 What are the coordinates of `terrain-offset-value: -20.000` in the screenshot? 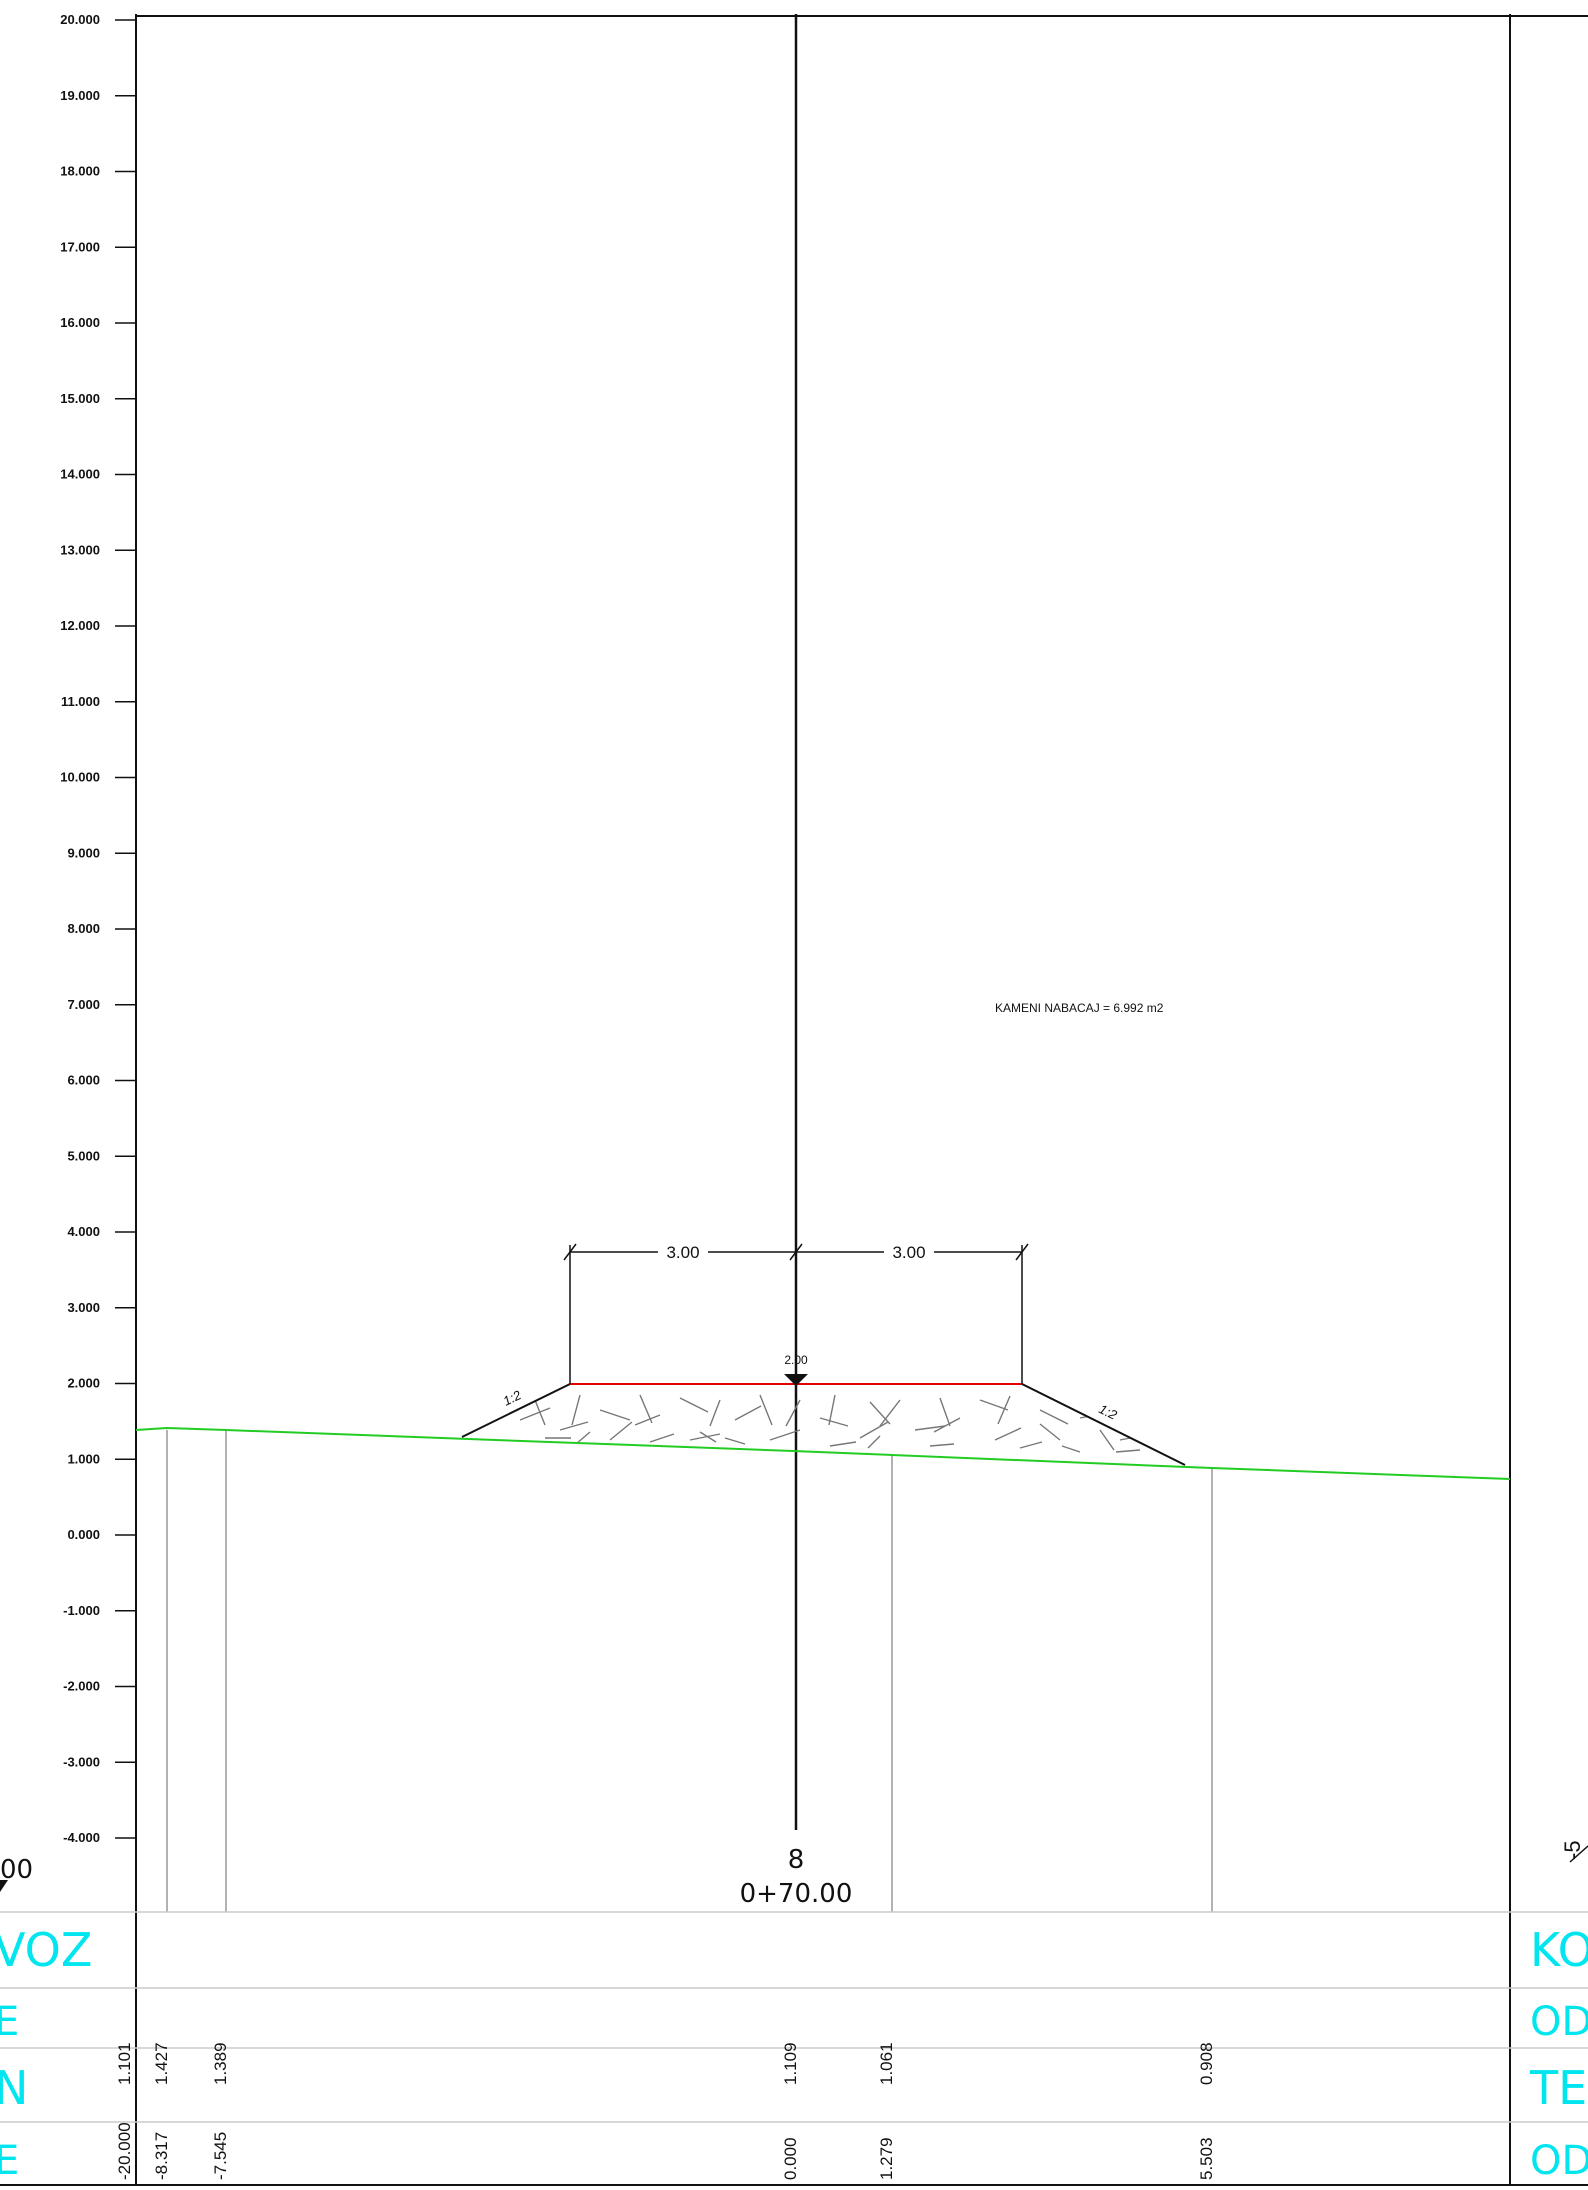 It's located at (124, 2151).